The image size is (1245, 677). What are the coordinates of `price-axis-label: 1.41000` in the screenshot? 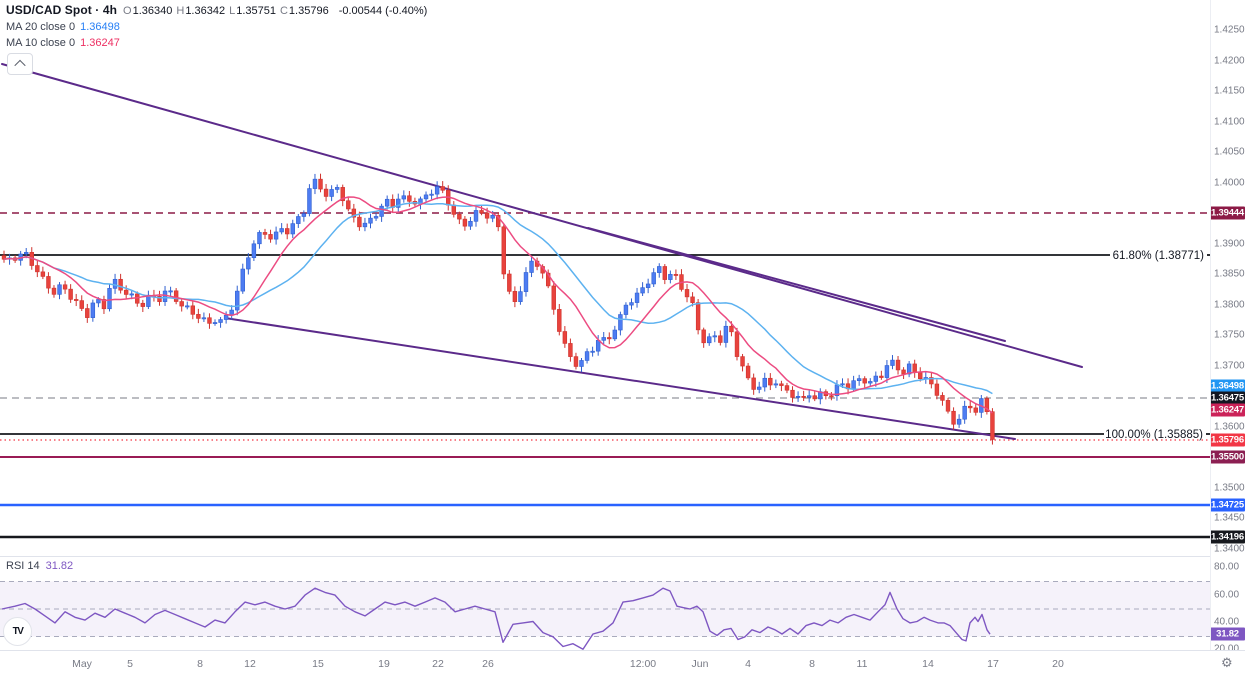 It's located at (1229, 122).